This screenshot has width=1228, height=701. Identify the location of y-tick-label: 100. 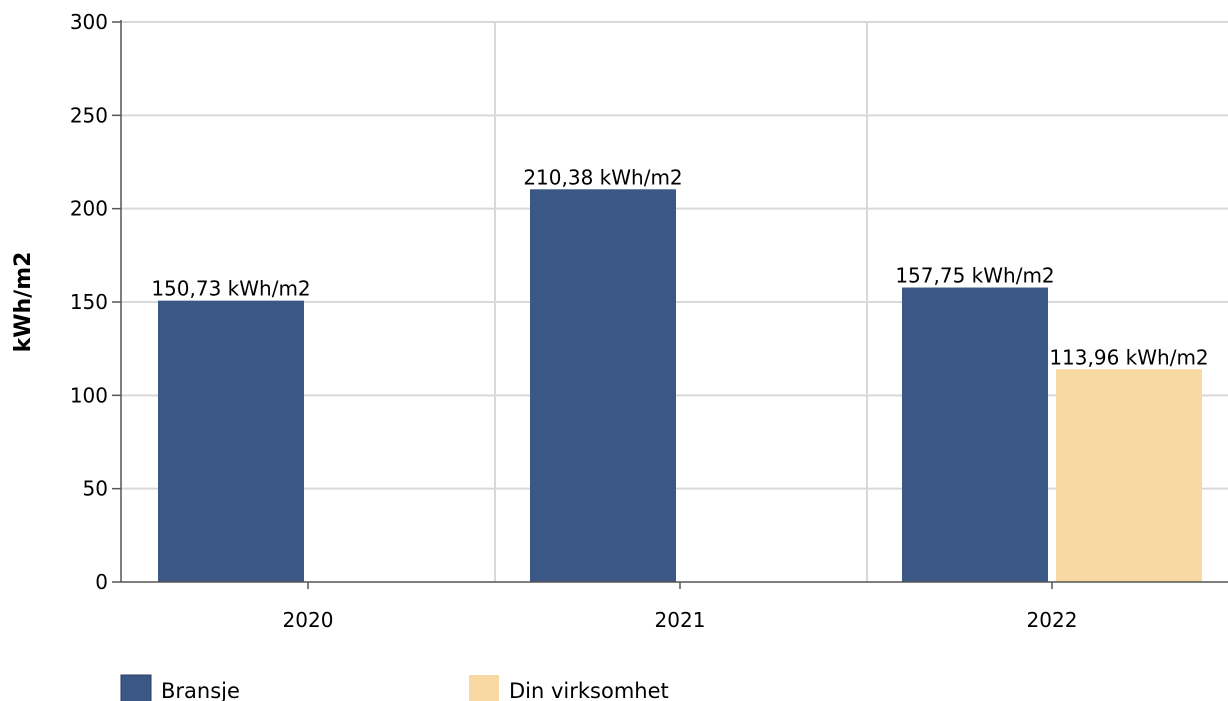
(89, 395).